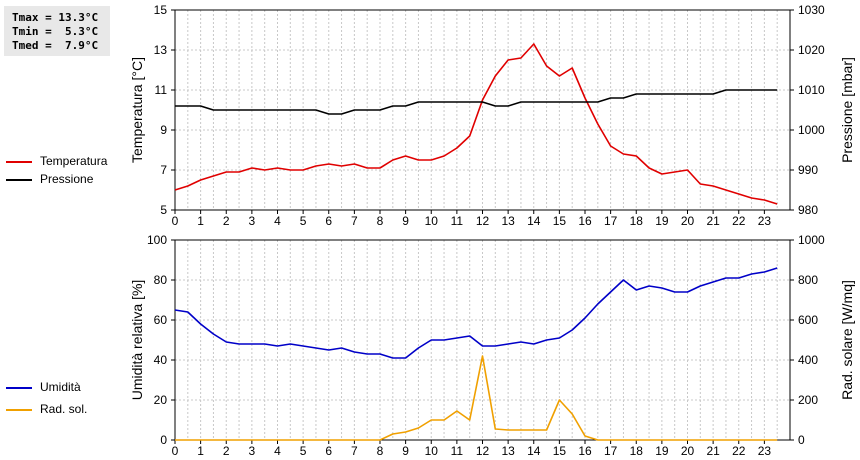 This screenshot has width=860, height=460. What do you see at coordinates (163, 440) in the screenshot?
I see `y-left-tick-label: 0` at bounding box center [163, 440].